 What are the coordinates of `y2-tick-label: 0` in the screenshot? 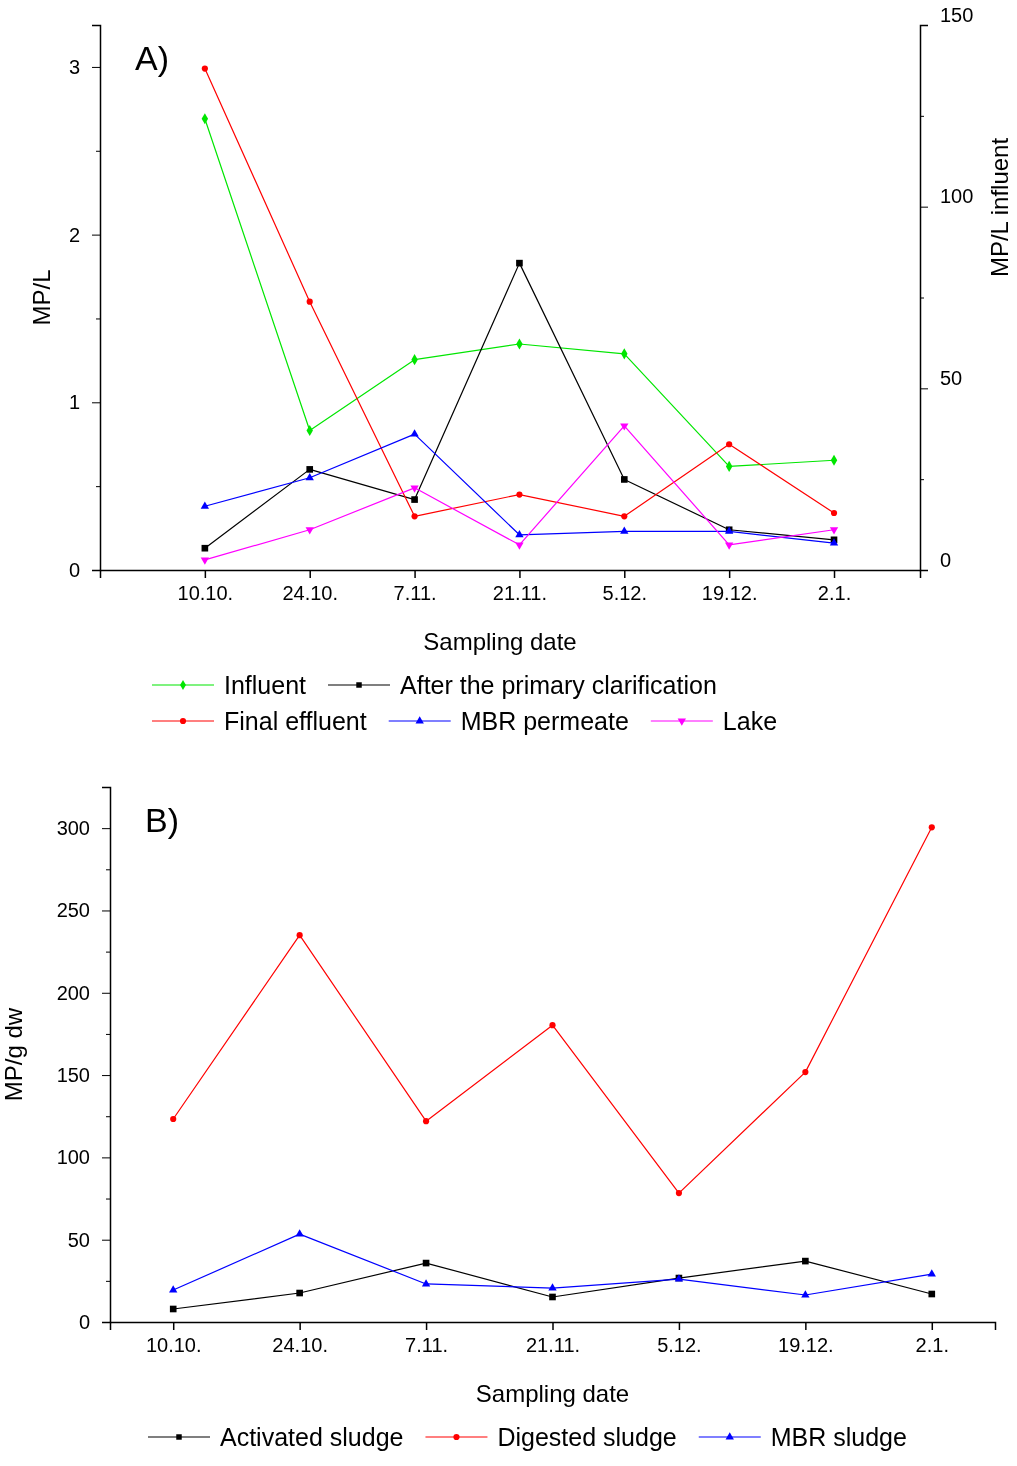 It's located at (946, 559).